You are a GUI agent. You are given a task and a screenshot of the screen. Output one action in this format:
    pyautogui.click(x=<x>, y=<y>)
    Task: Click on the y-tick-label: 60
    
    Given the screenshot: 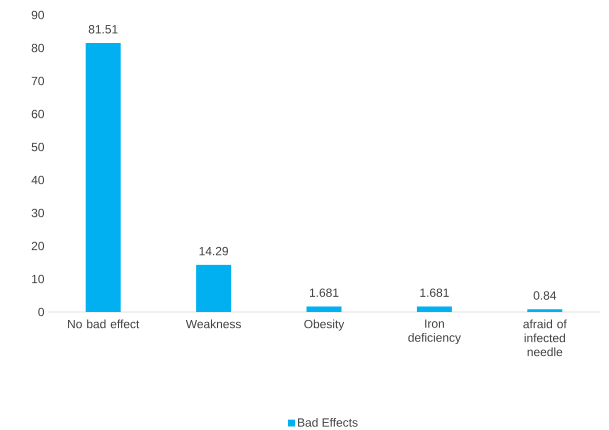 What is the action you would take?
    pyautogui.click(x=38, y=114)
    